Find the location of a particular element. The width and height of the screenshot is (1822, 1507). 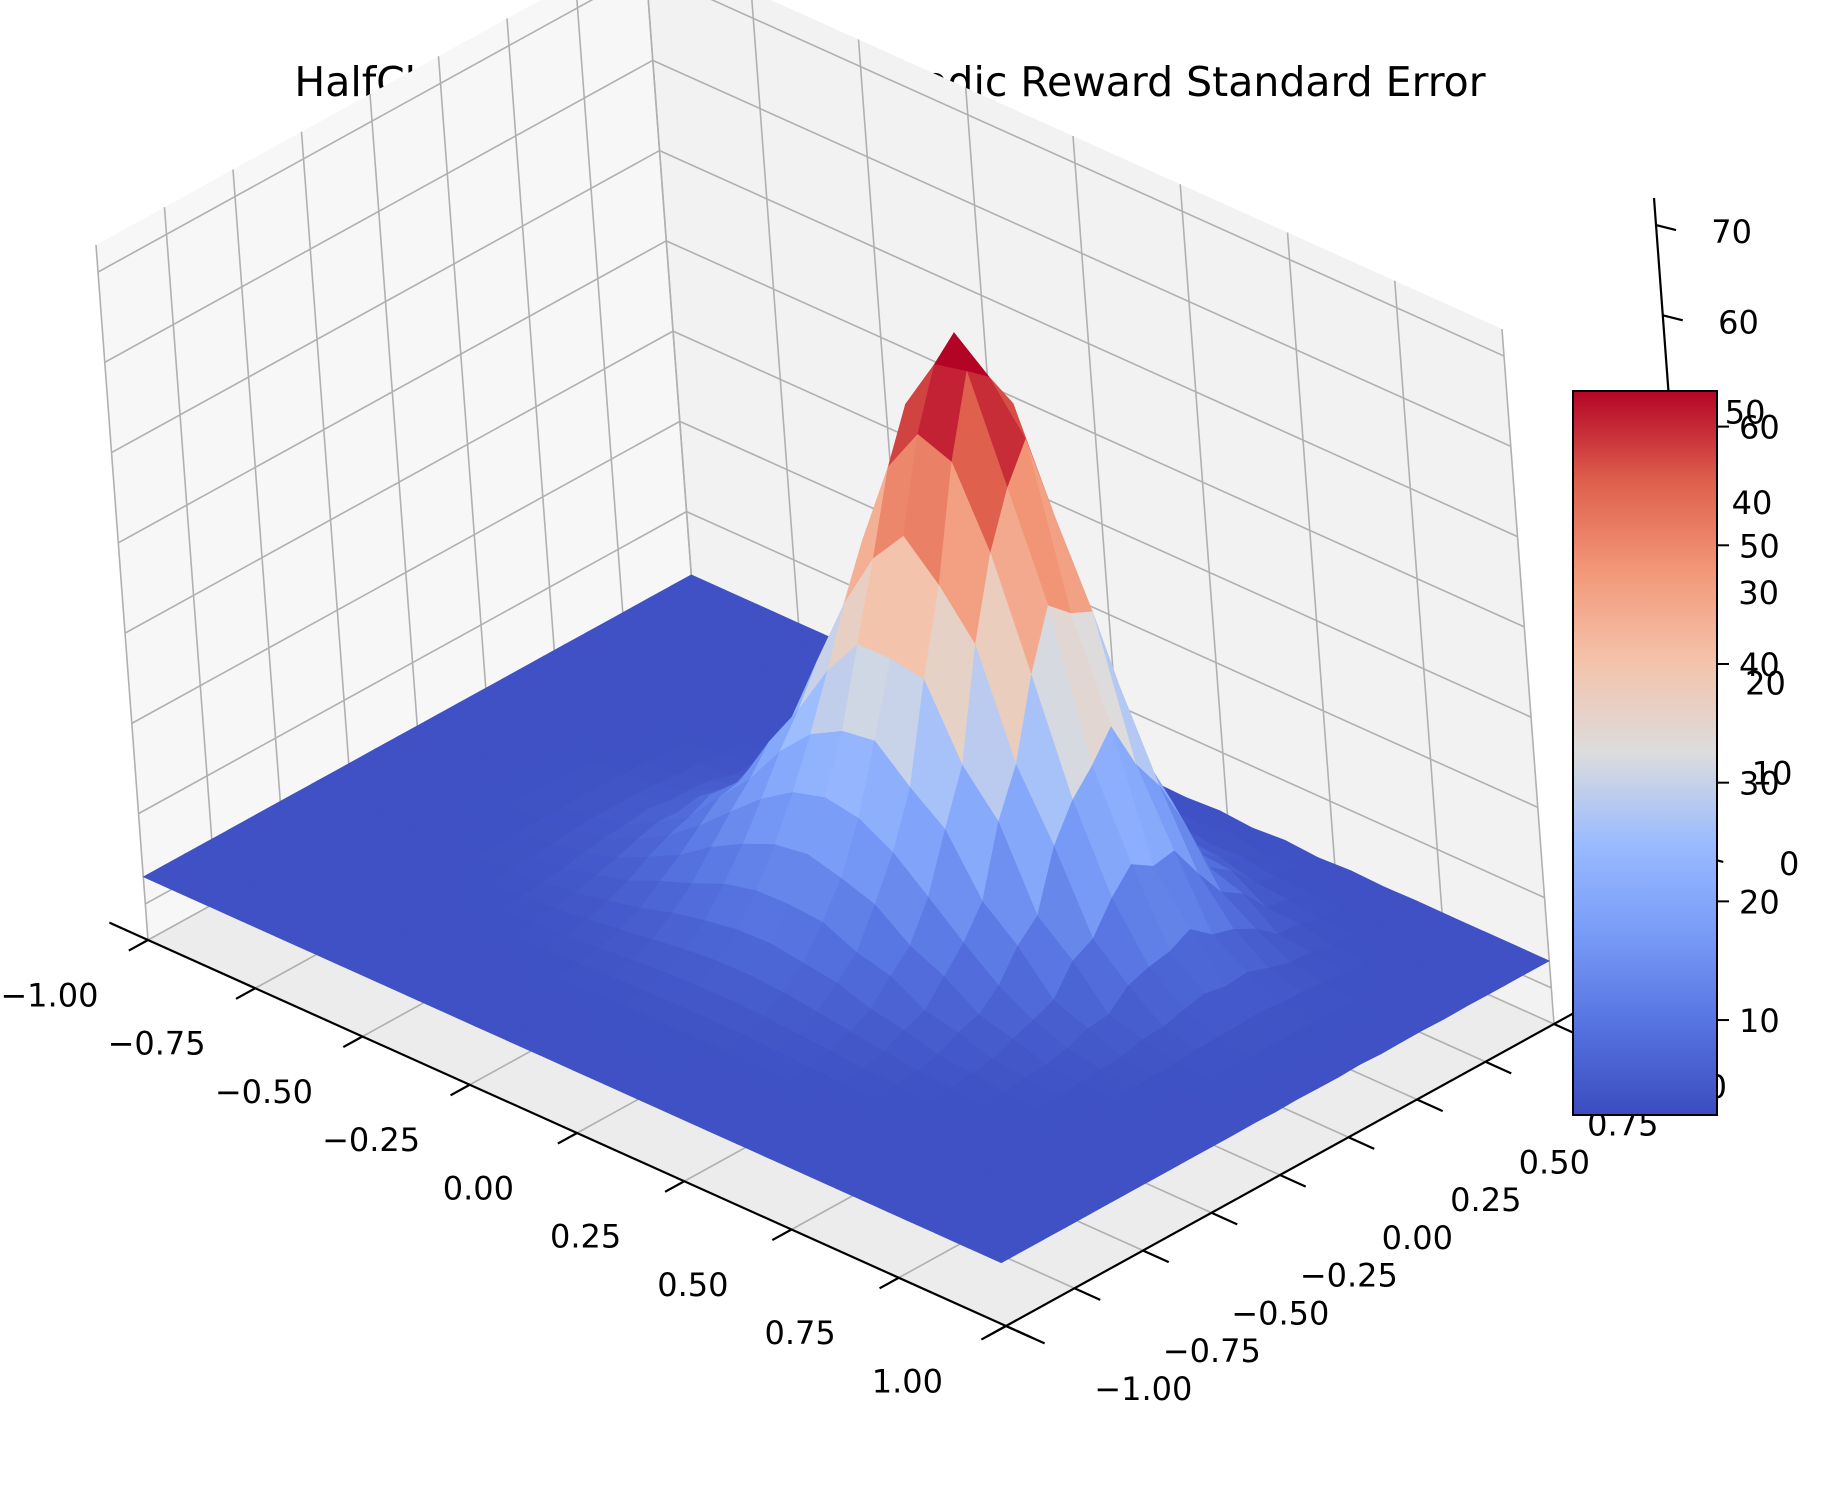

y-tick-label: −0.50 is located at coordinates (1280, 1313).